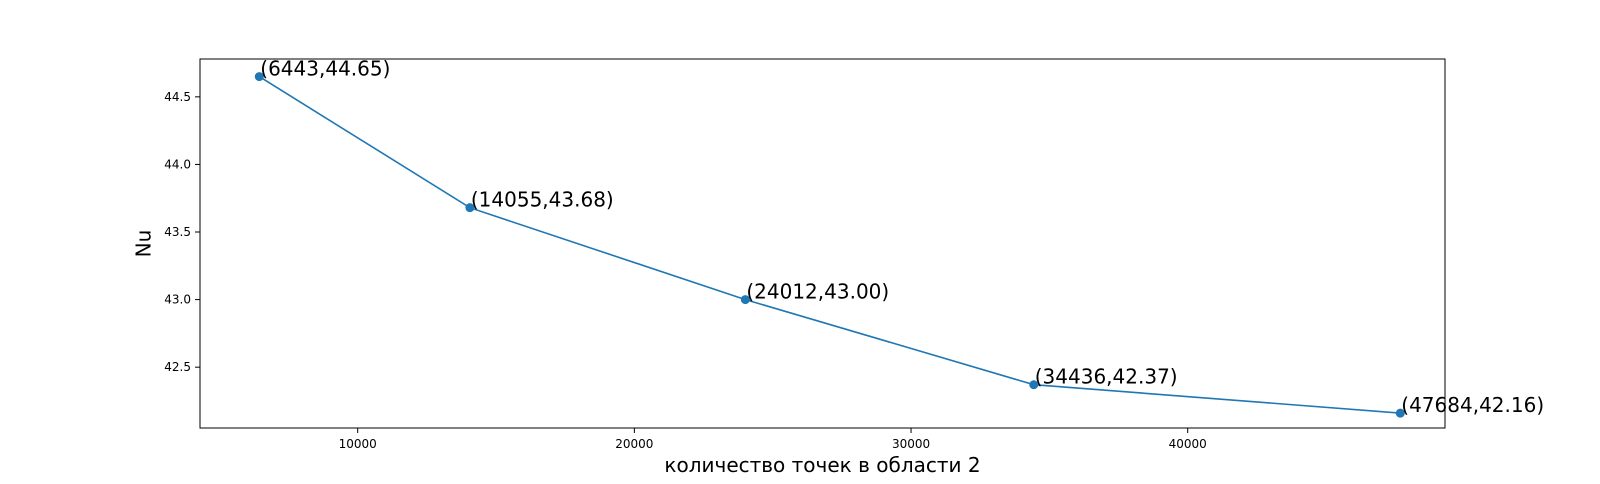 The height and width of the screenshot is (484, 1600). I want to click on y-tick-label: 44.0, so click(177, 164).